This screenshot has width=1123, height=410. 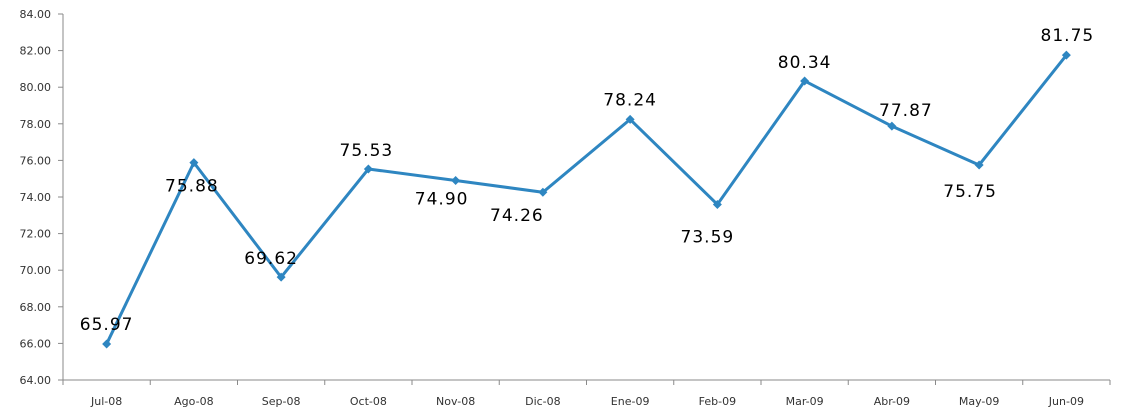 What do you see at coordinates (805, 401) in the screenshot?
I see `x-tick-label: Mar-09` at bounding box center [805, 401].